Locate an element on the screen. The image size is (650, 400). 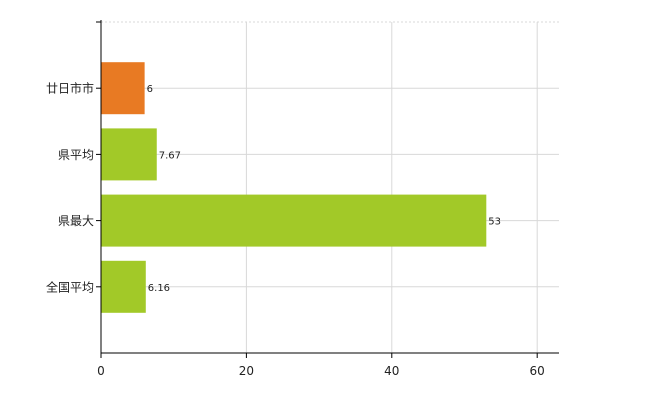
data-label: 7.67 is located at coordinates (170, 155).